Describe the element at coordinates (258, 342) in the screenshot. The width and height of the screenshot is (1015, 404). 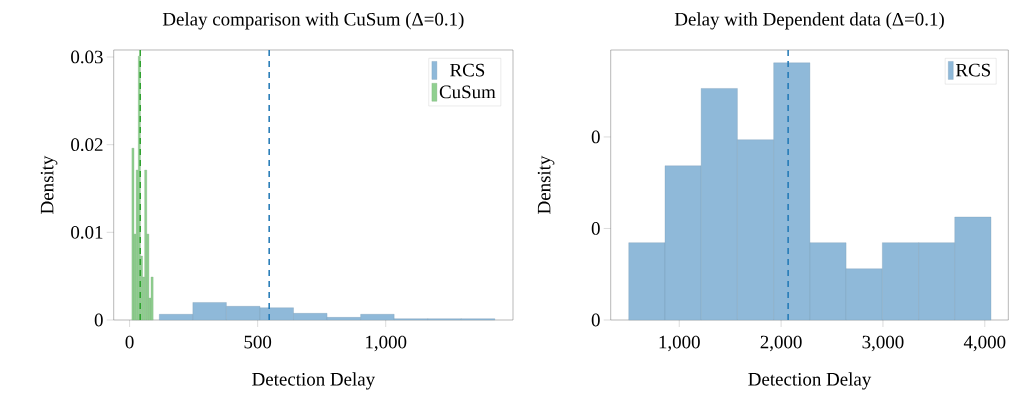
I see `x-tick-label: 500` at that location.